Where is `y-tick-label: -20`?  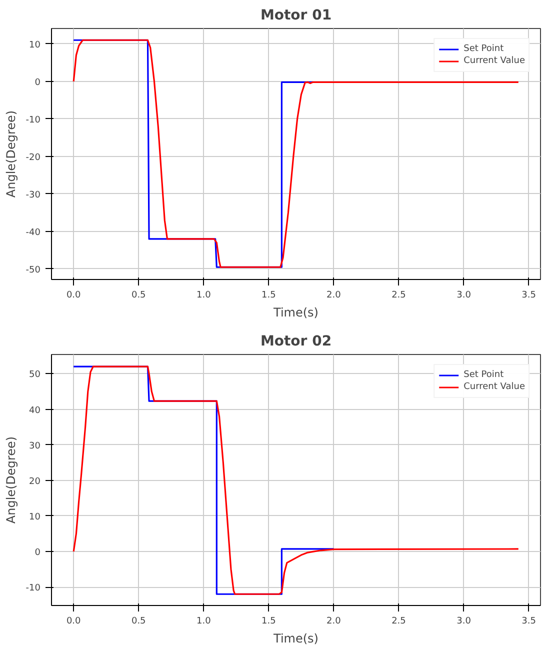 y-tick-label: -20 is located at coordinates (33, 157).